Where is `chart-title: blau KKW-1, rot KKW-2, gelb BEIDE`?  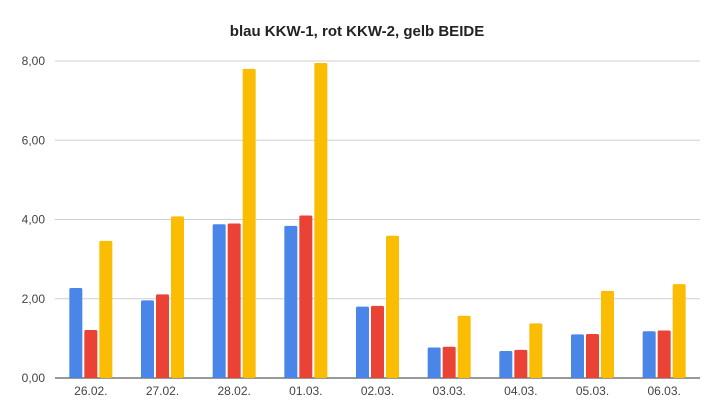
chart-title: blau KKW-1, rot KKW-2, gelb BEIDE is located at coordinates (357, 31).